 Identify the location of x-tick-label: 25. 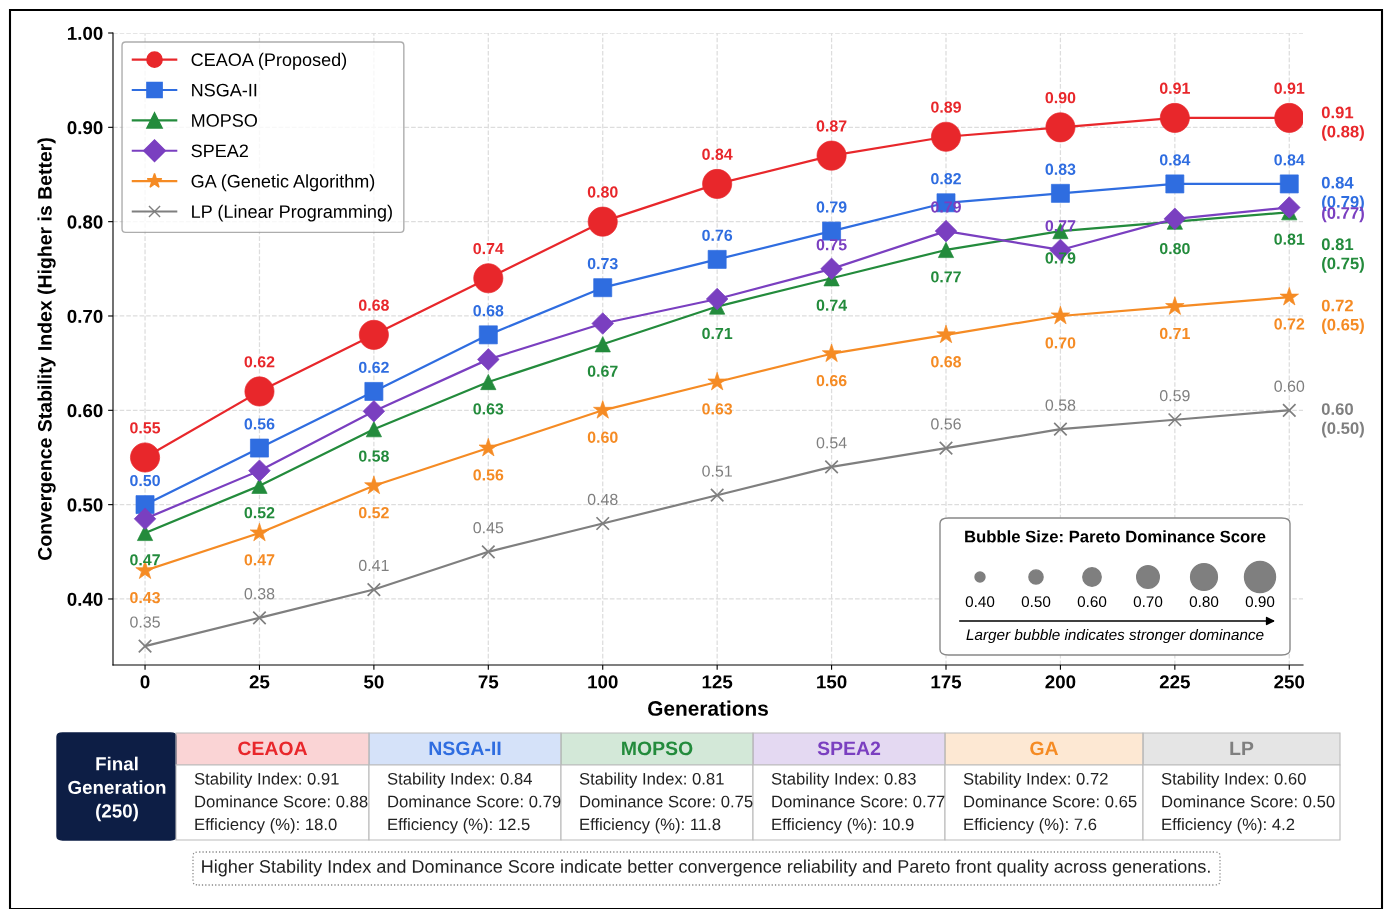
(259, 682).